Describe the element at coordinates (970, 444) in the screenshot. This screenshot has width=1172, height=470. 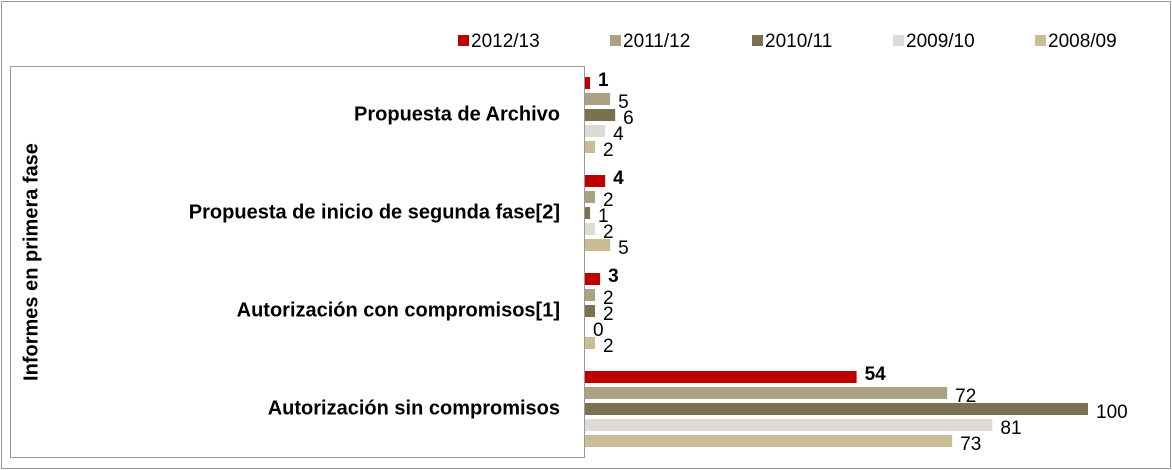
I see `value-label: 73` at that location.